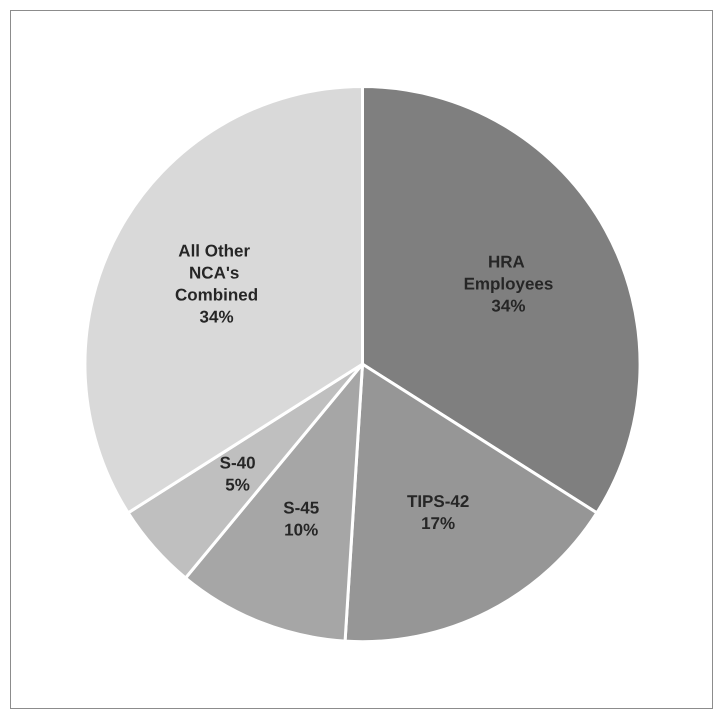  Describe the element at coordinates (509, 273) in the screenshot. I see `slice-label: HRA Employees` at that location.